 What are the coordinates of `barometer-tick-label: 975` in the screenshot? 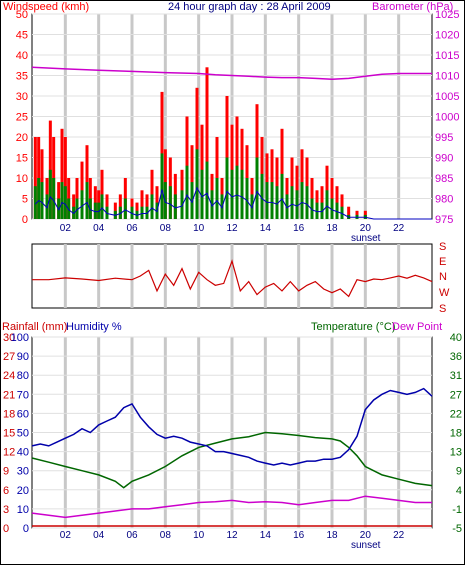 It's located at (444, 220).